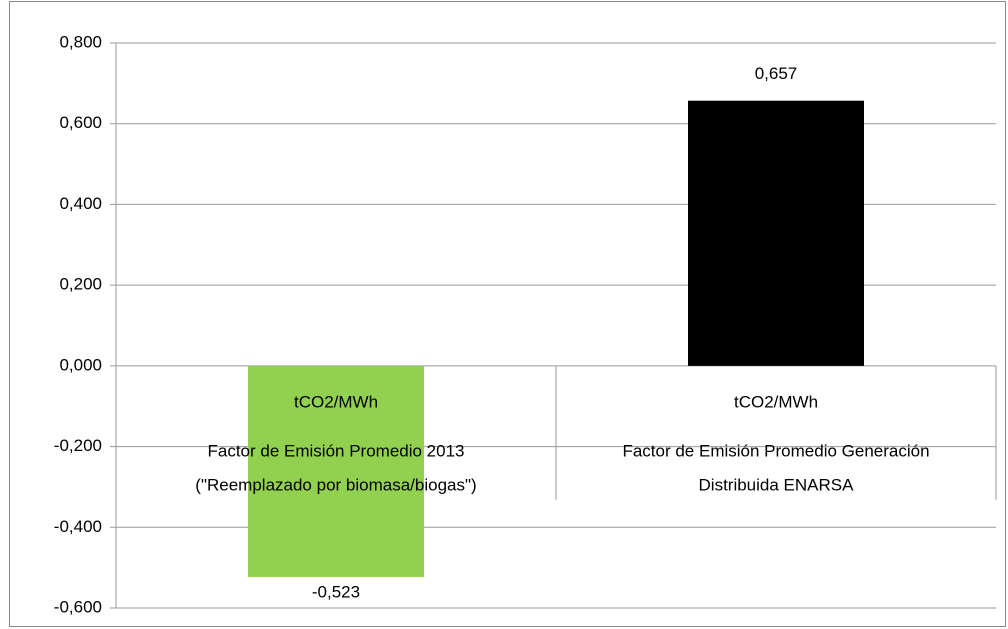 The width and height of the screenshot is (1008, 629). Describe the element at coordinates (78, 526) in the screenshot. I see `y-tick-label: -0,400` at that location.